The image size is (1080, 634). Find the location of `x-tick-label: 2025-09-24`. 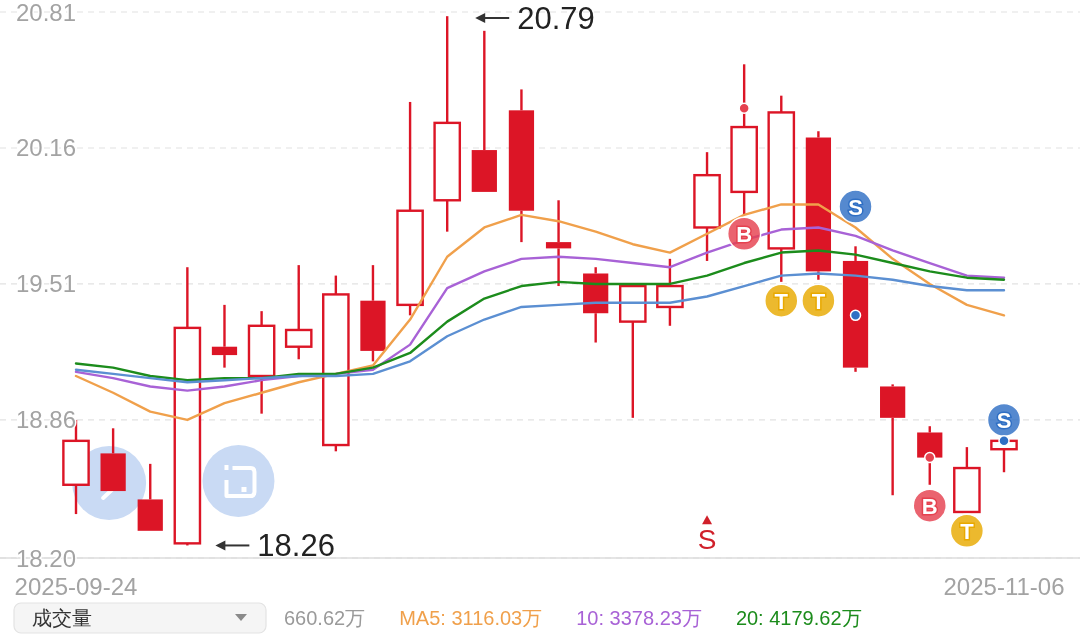

x-tick-label: 2025-09-24 is located at coordinates (76, 586).